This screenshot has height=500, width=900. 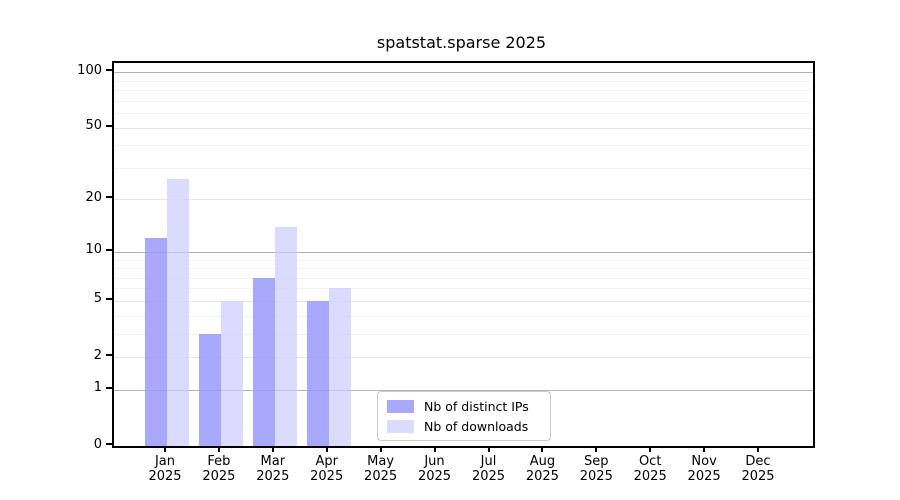 I want to click on y-tick-label: 100, so click(x=89, y=70).